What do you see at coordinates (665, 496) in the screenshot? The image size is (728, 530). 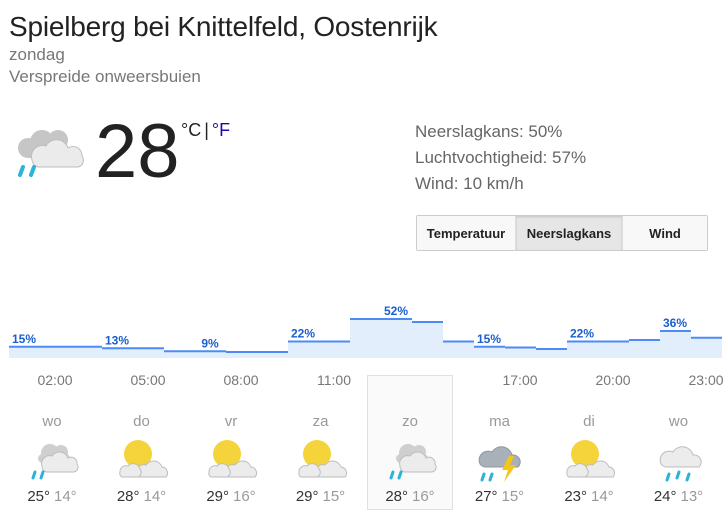 I see `high-temp: 24°` at bounding box center [665, 496].